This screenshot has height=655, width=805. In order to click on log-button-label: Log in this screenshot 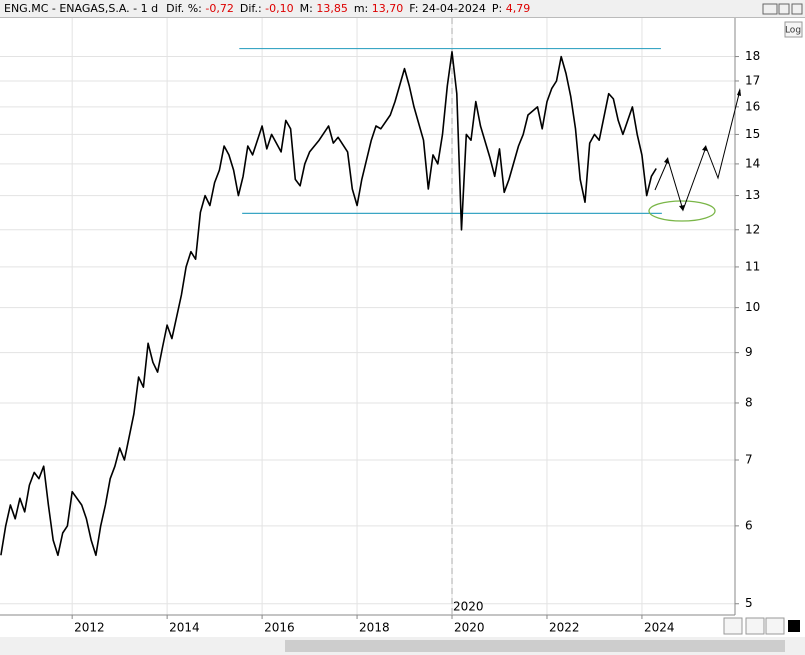, I will do `click(793, 31)`.